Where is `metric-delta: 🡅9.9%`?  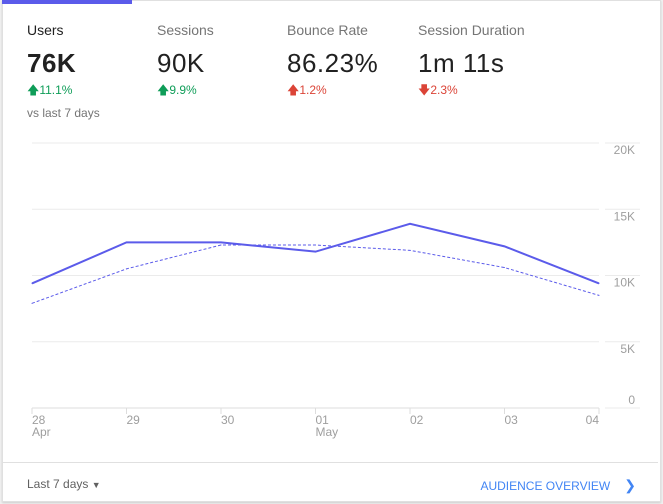
metric-delta: 🡅9.9% is located at coordinates (185, 91).